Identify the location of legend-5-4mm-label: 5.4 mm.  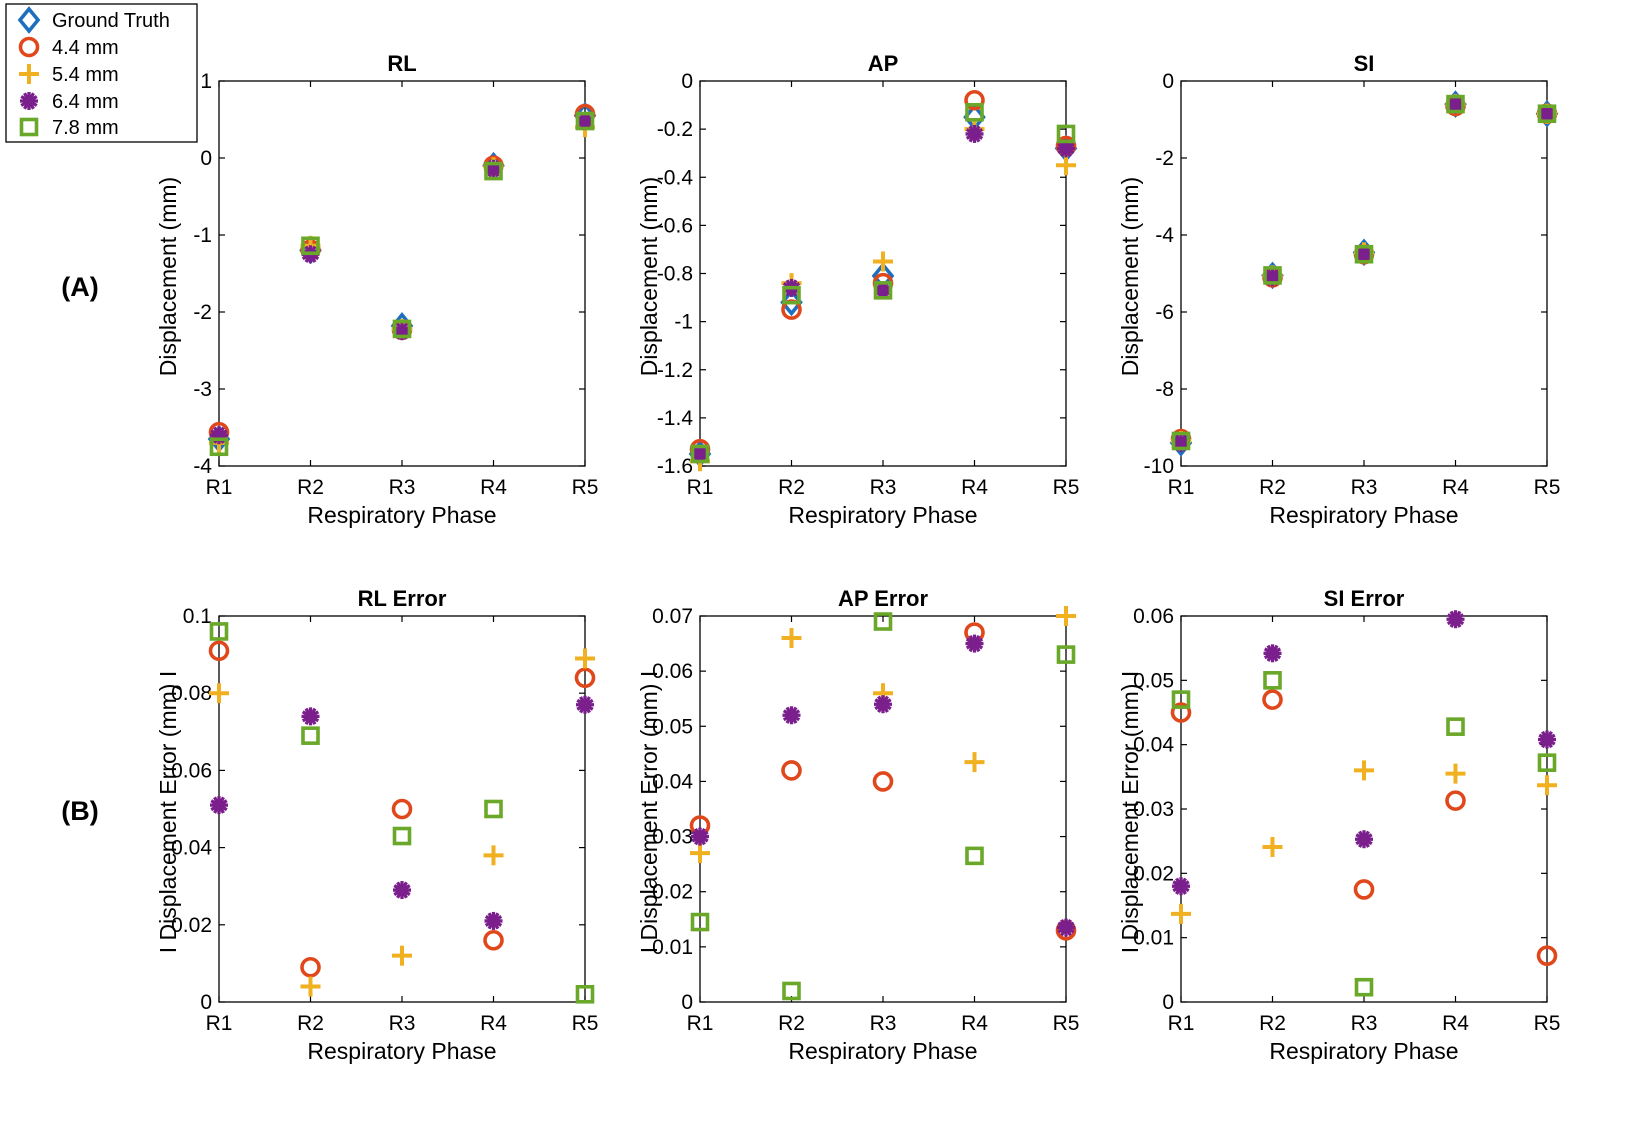
(85, 75).